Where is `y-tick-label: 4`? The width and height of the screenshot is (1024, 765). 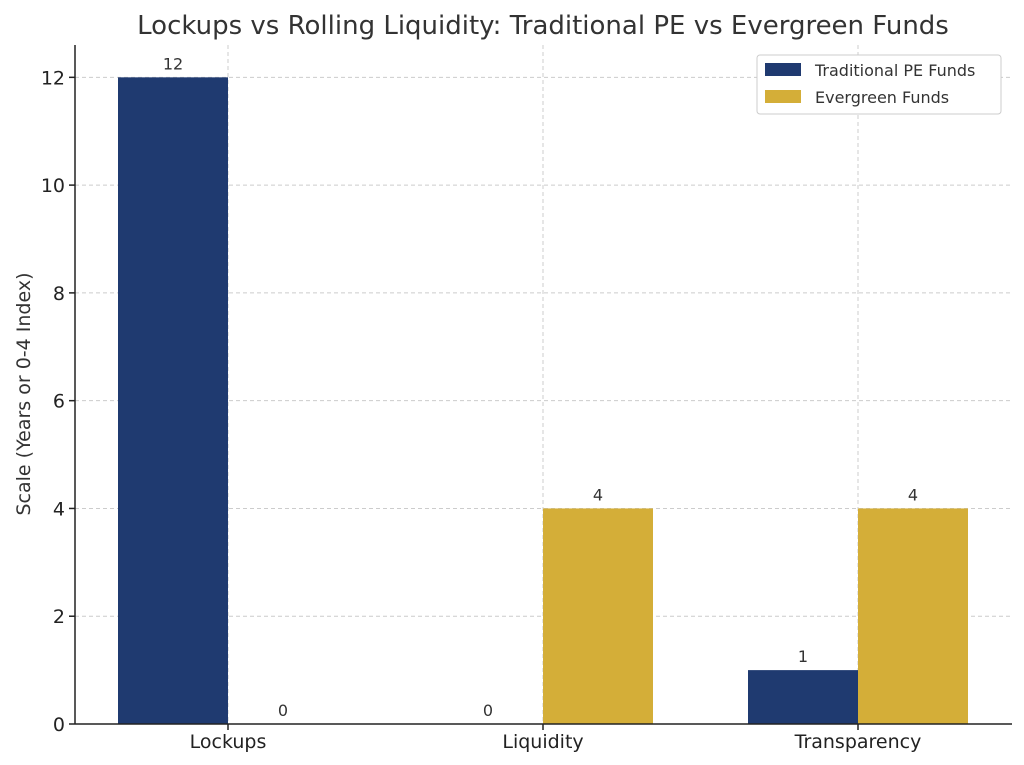 y-tick-label: 4 is located at coordinates (59, 509).